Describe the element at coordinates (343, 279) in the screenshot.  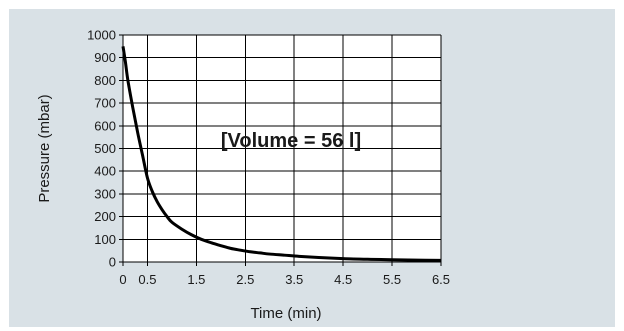
I see `x-tick-label: 4.5` at that location.